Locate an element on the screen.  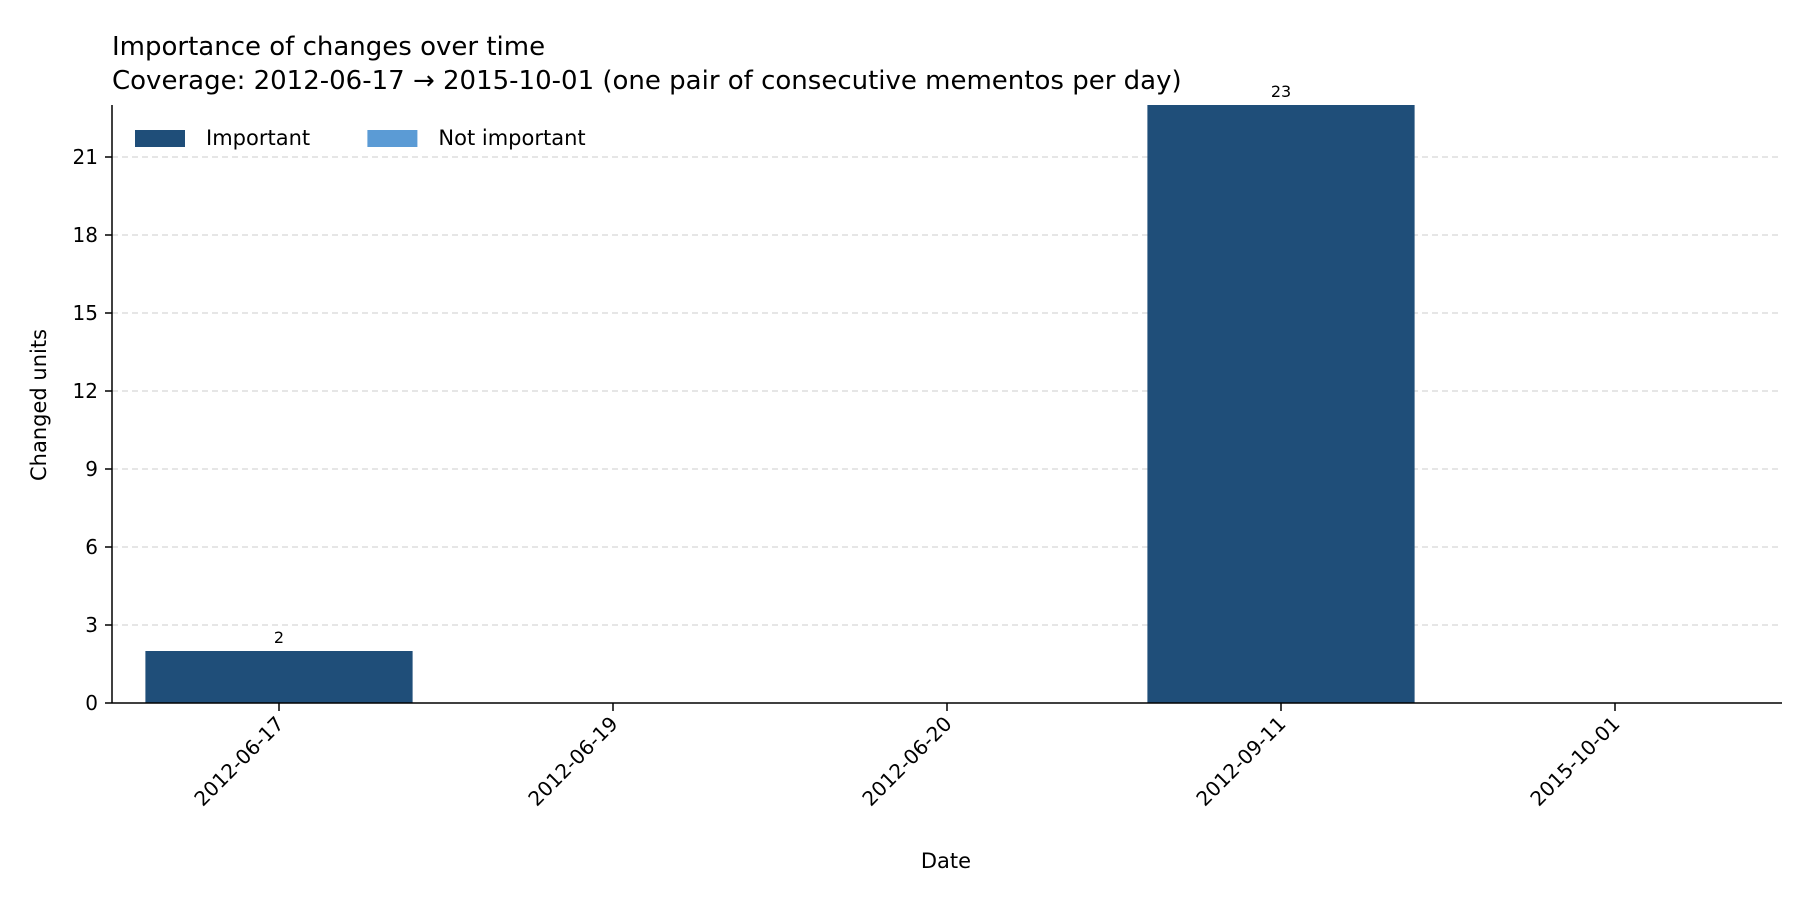
y-tick-label: 9 is located at coordinates (91, 469).